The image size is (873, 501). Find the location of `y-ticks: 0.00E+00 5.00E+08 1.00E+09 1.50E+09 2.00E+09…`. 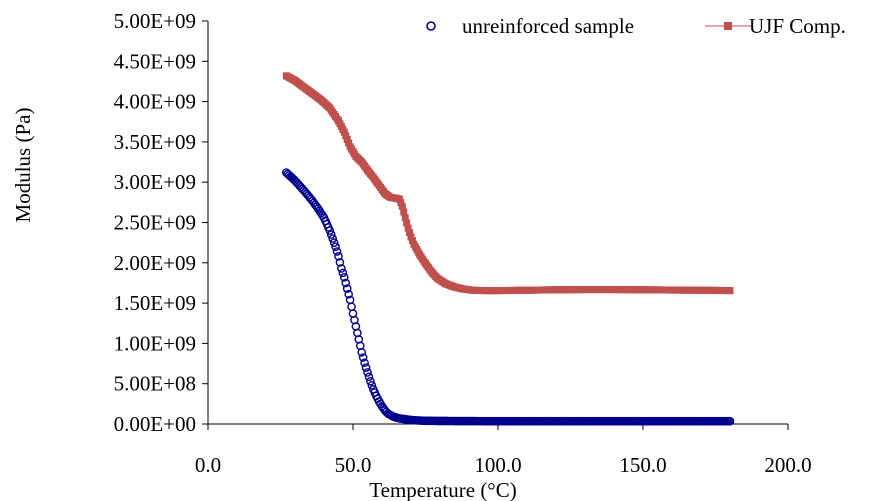

y-ticks: 0.00E+00 5.00E+08 1.00E+09 1.50E+09 2.00E+09… is located at coordinates (161, 222).